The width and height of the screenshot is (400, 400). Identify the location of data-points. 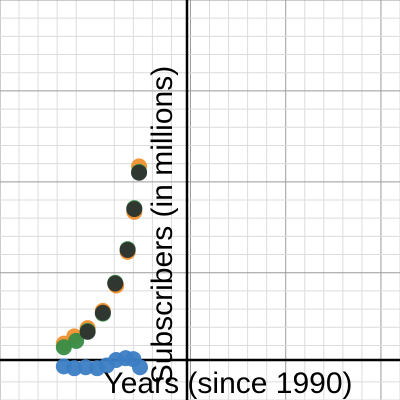
(101, 267).